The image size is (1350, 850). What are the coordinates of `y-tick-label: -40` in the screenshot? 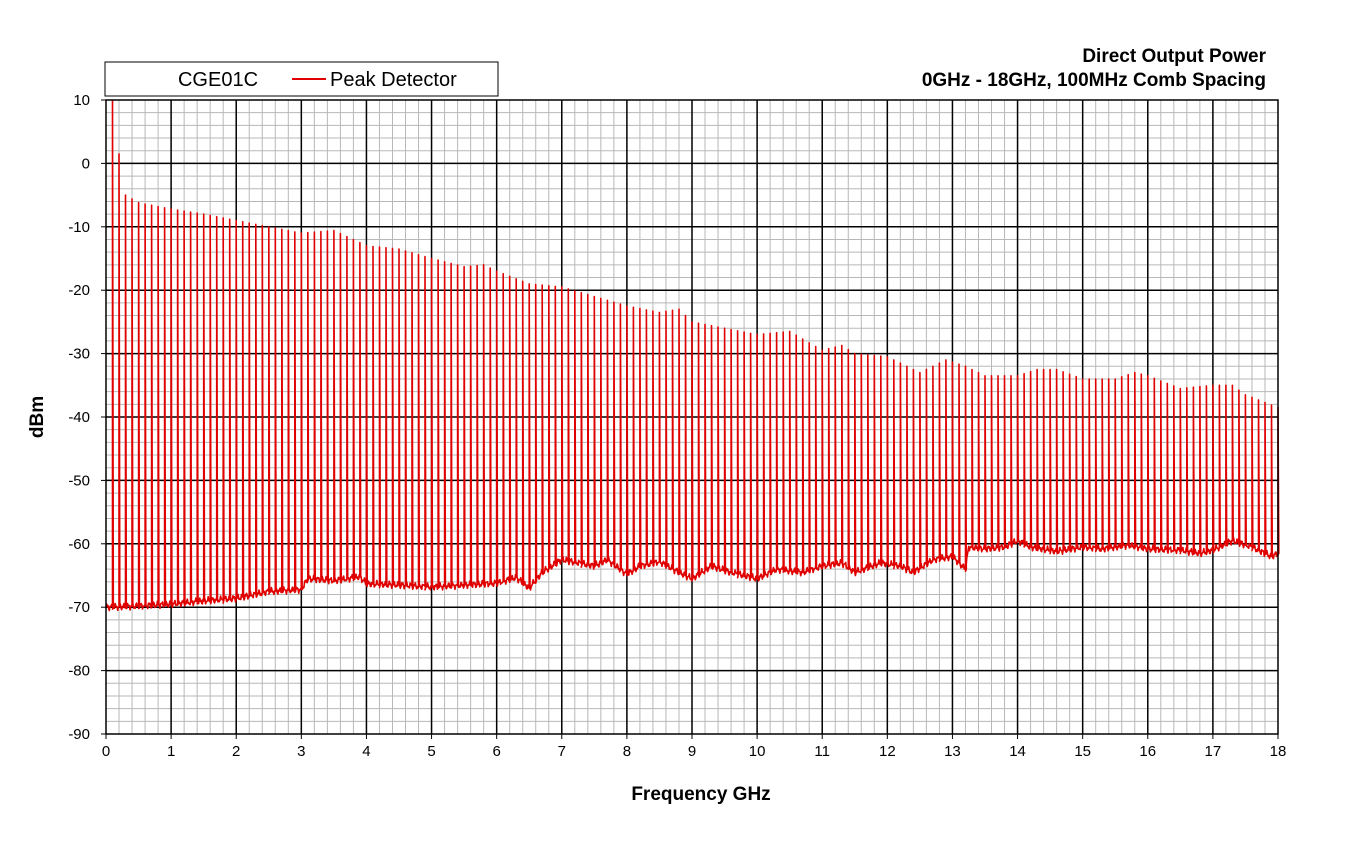 It's located at (79, 417).